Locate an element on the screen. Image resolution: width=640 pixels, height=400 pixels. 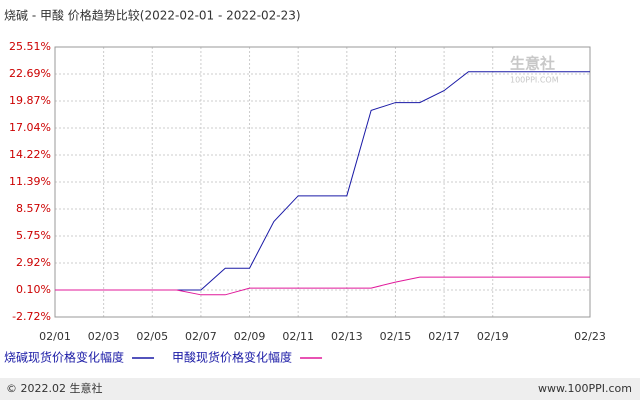
x-tick-label: 02/23 is located at coordinates (590, 336).